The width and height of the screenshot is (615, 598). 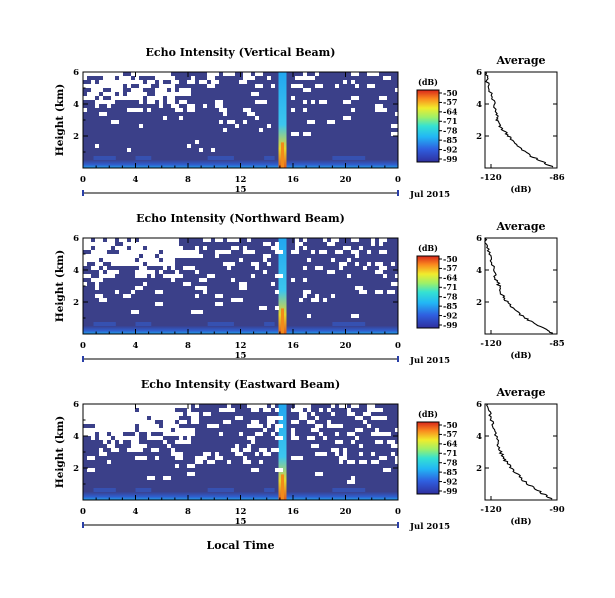 What do you see at coordinates (398, 512) in the screenshot?
I see `x-tick-label: 0` at bounding box center [398, 512].